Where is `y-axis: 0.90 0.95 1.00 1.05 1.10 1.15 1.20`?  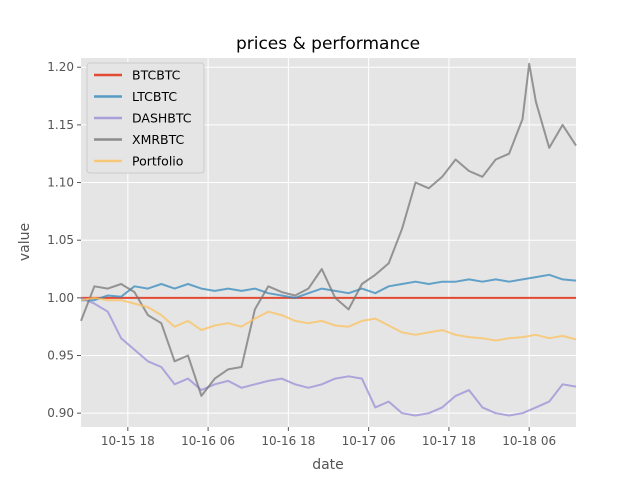
y-axis: 0.90 0.95 1.00 1.05 1.10 1.15 1.20 is located at coordinates (64, 240).